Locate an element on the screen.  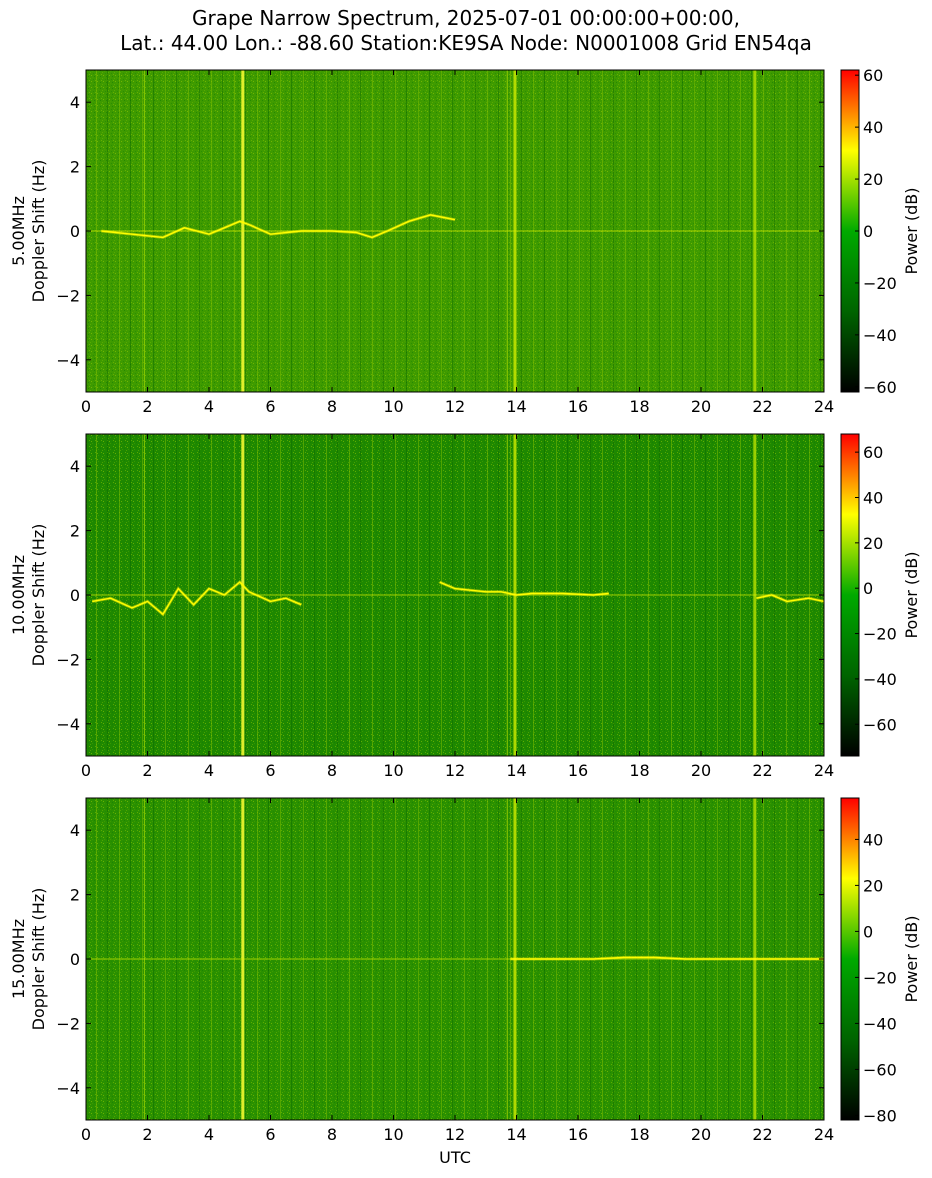
y-axis-label-frequency: 10.00MHz is located at coordinates (18, 595).